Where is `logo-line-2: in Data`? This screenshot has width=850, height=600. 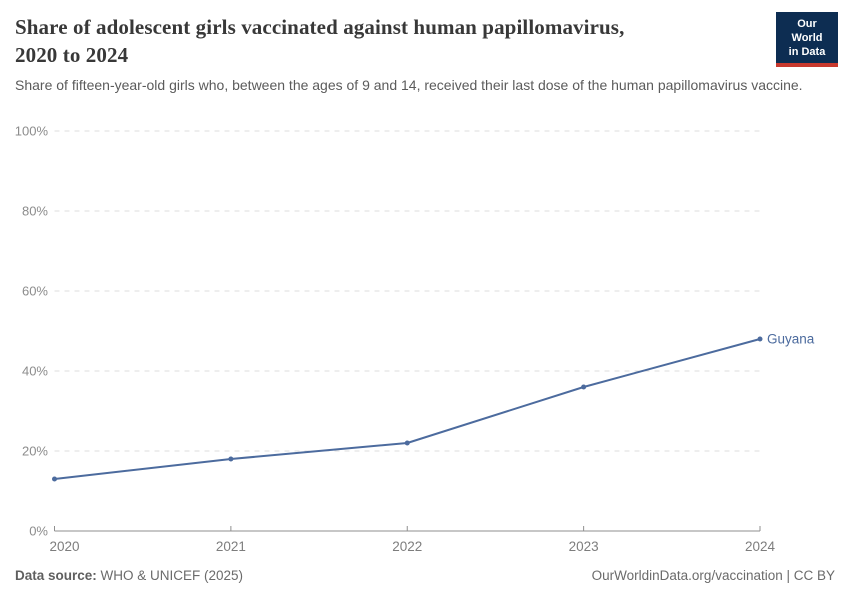 logo-line-2: in Data is located at coordinates (807, 52).